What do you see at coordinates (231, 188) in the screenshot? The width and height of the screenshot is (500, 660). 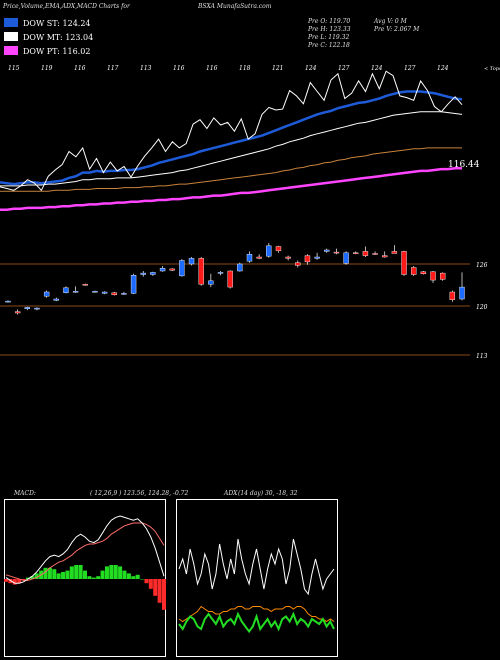 I see `ema-pt-line` at bounding box center [231, 188].